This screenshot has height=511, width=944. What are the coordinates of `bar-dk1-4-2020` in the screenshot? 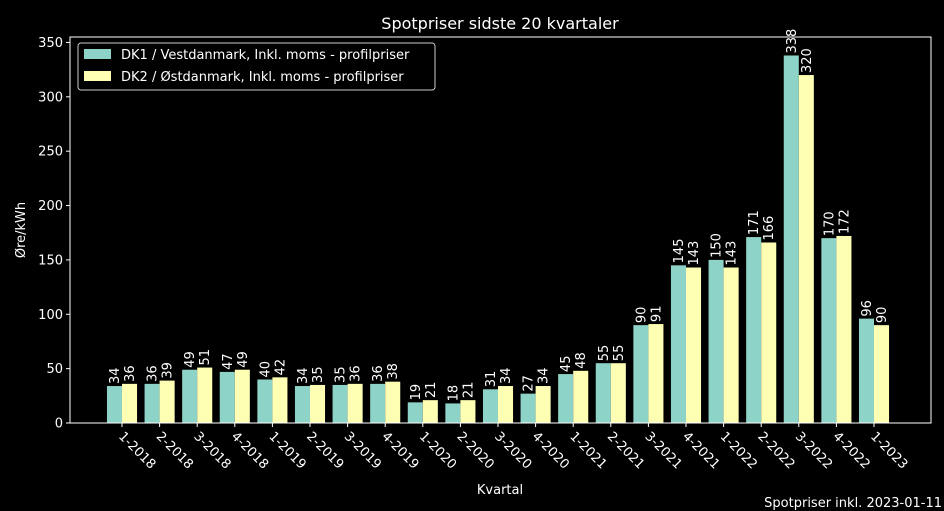 It's located at (528, 408).